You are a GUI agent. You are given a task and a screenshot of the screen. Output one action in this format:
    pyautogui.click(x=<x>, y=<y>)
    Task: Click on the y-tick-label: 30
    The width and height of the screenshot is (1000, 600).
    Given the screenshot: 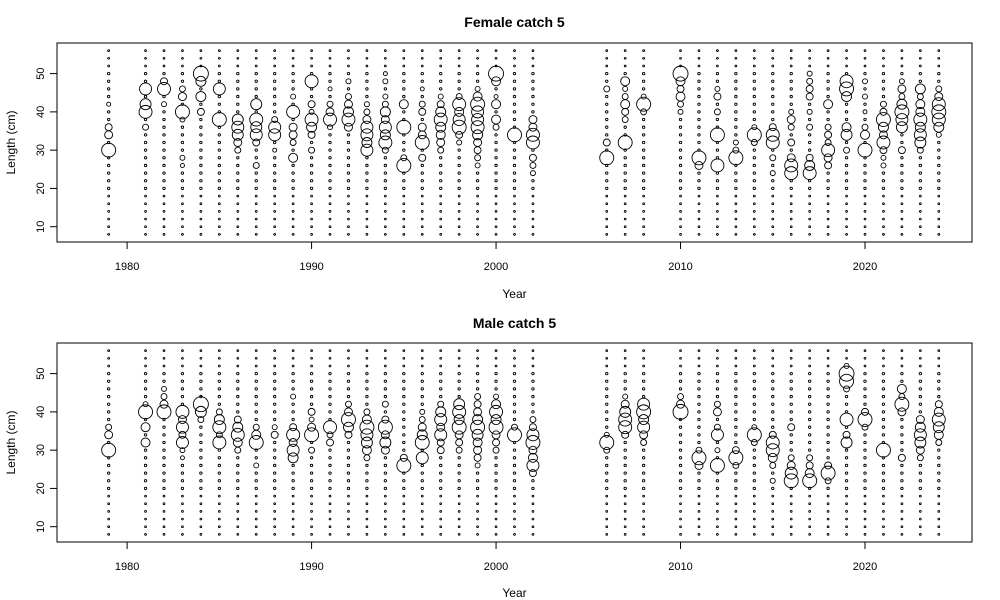 What is the action you would take?
    pyautogui.click(x=41, y=450)
    